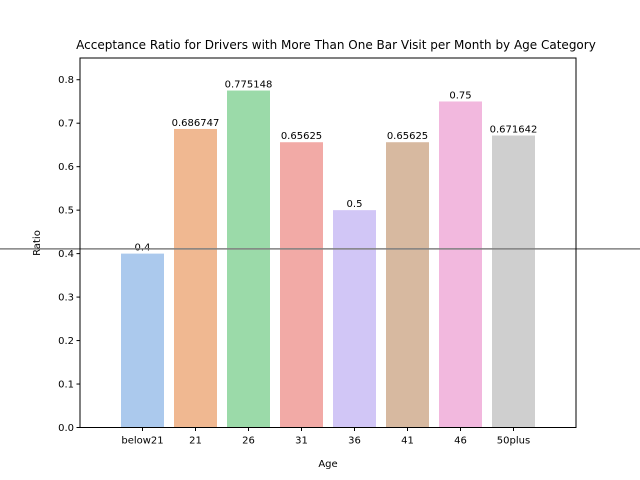 This screenshot has height=480, width=640. Describe the element at coordinates (66, 428) in the screenshot. I see `y-tick-label: 0.0` at that location.